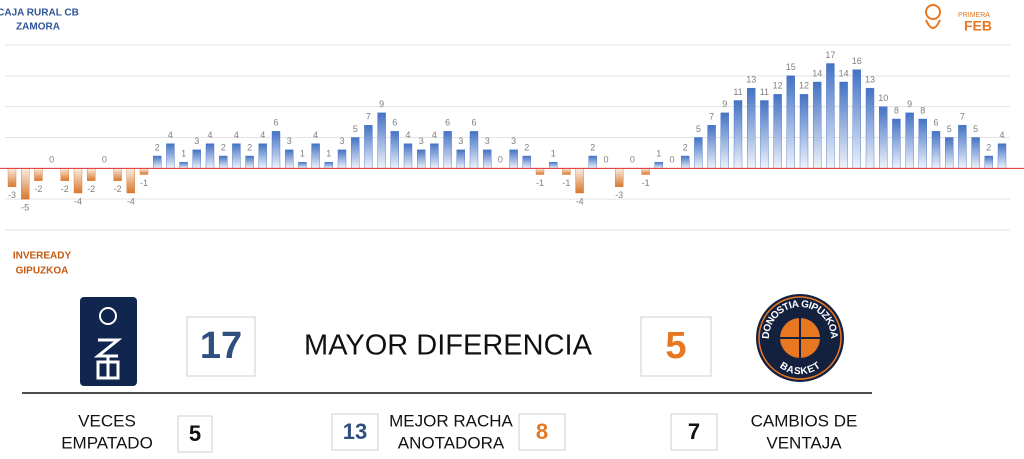  Describe the element at coordinates (676, 346) in the screenshot. I see `value-box` at that location.